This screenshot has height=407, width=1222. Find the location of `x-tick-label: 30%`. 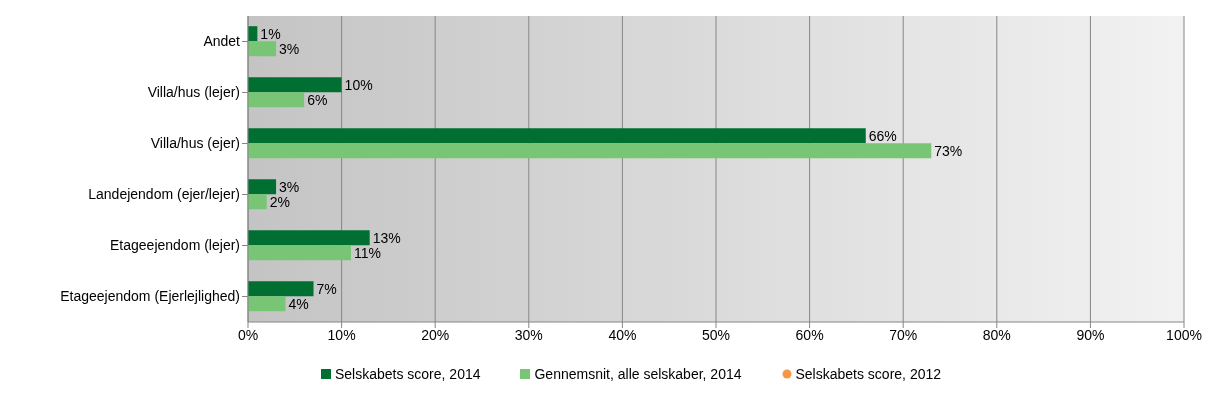

x-tick-label: 30% is located at coordinates (528, 334).